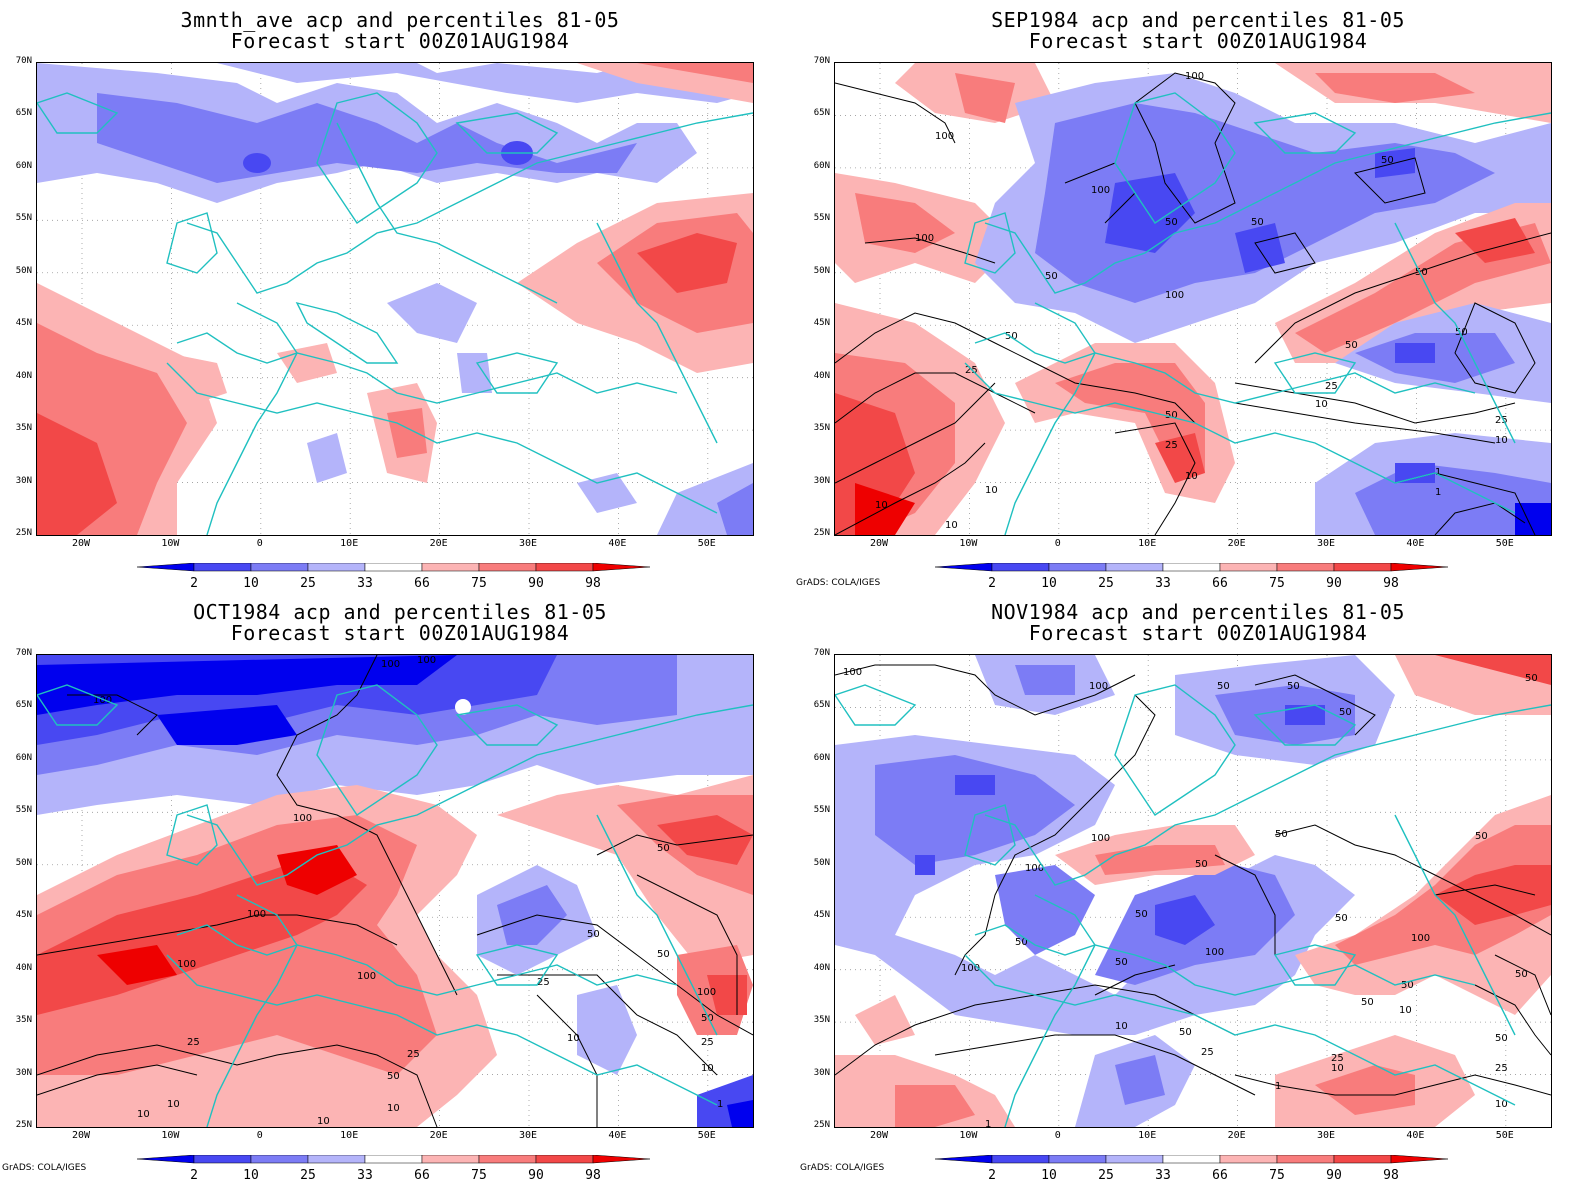  Describe the element at coordinates (400, 612) in the screenshot. I see `panel-title: OCT1984 acp and percentiles 81-05` at that location.